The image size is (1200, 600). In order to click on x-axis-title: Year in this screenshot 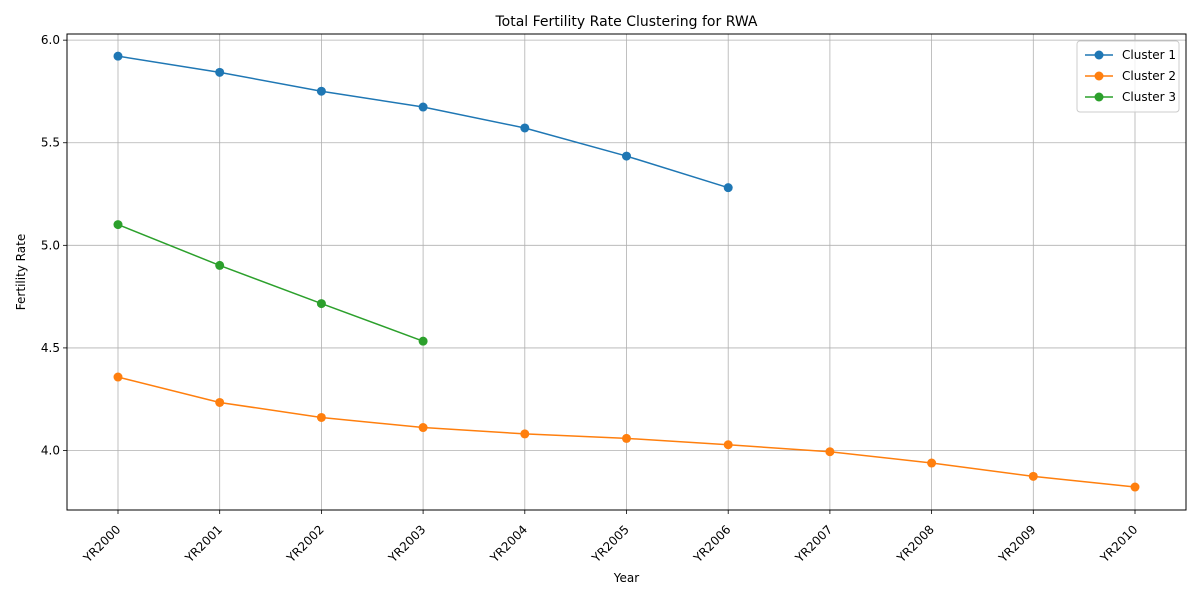, I will do `click(626, 578)`.